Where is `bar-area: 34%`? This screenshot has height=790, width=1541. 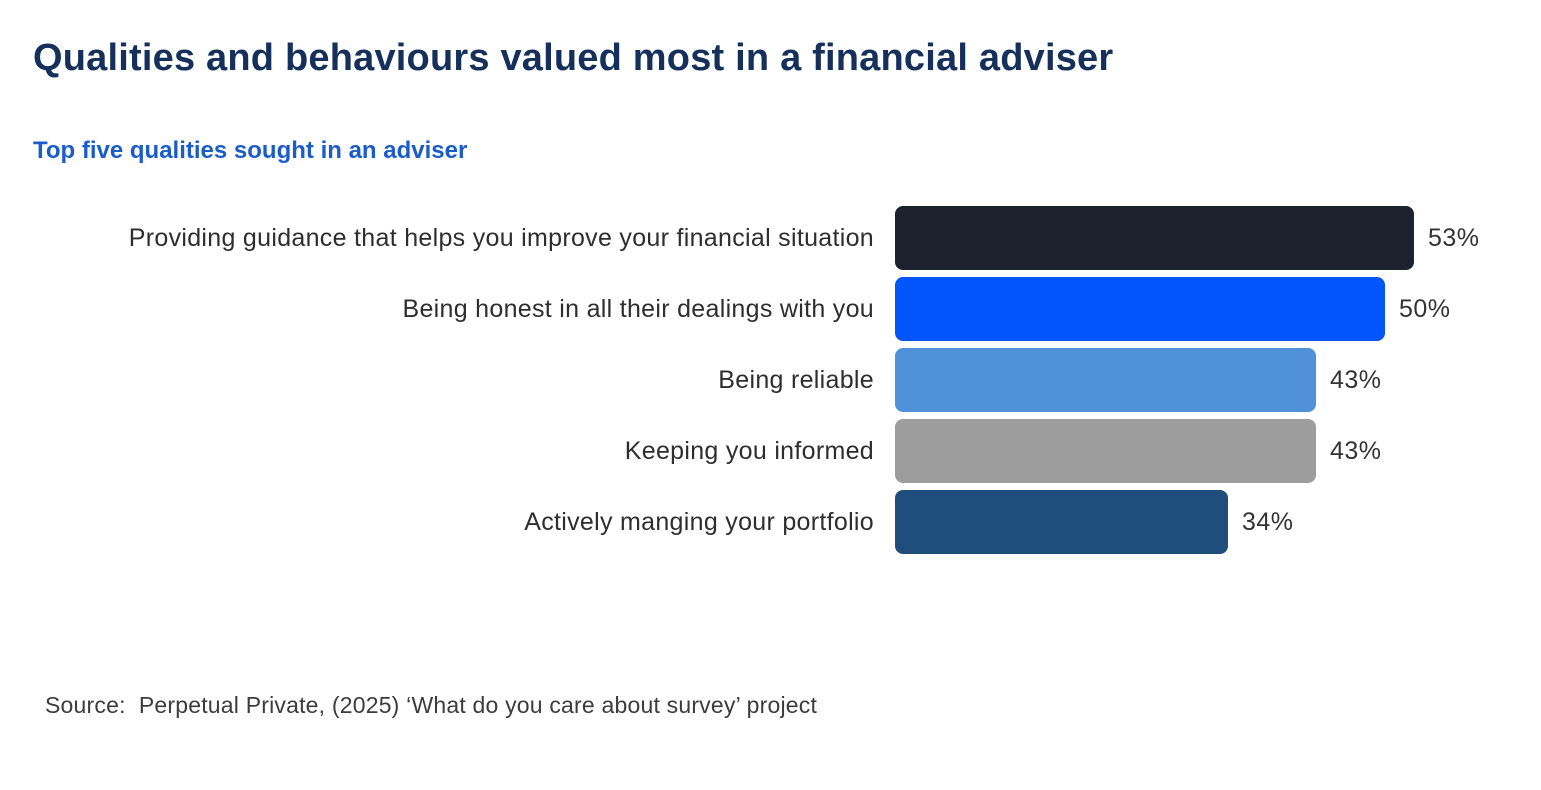 bar-area: 34% is located at coordinates (1218, 522).